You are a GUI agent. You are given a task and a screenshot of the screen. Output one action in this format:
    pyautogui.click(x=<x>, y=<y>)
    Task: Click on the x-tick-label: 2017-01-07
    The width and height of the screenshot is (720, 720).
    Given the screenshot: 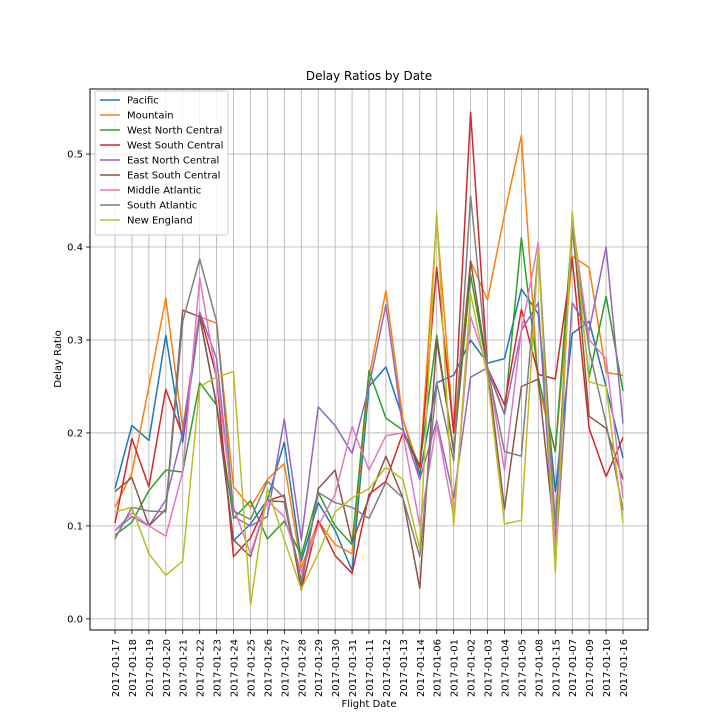 What is the action you would take?
    pyautogui.click(x=573, y=668)
    